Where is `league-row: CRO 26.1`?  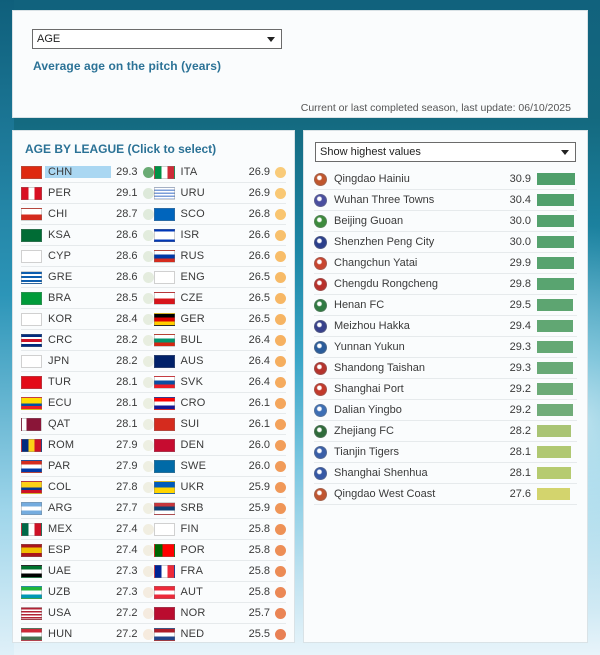 league-row: CRO 26.1 is located at coordinates (219, 403).